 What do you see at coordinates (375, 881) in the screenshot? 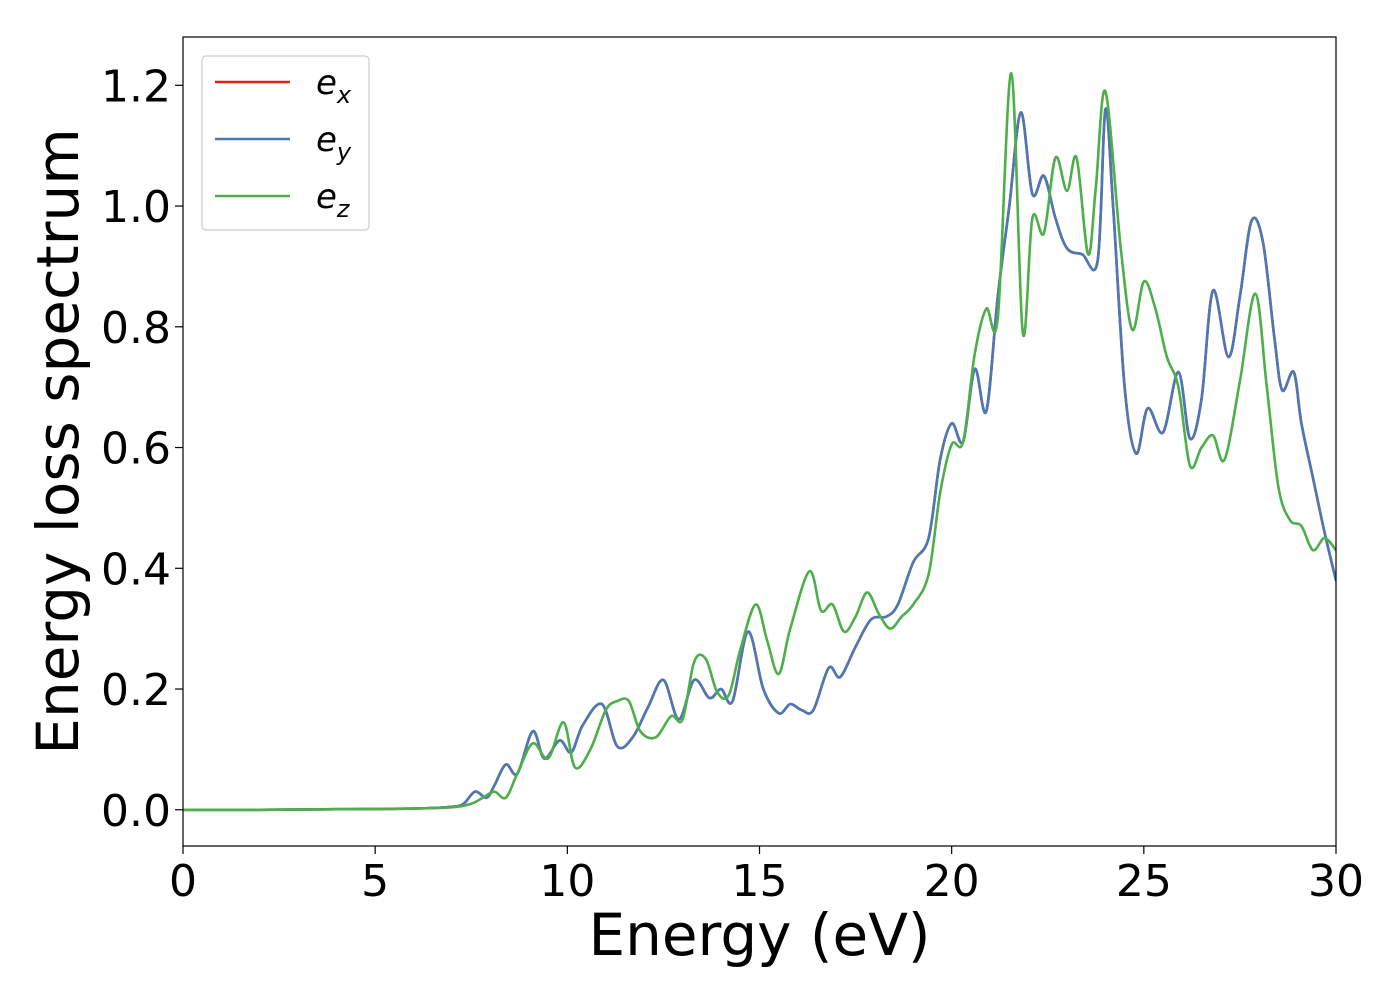
I see `x-tick-label: 5` at bounding box center [375, 881].